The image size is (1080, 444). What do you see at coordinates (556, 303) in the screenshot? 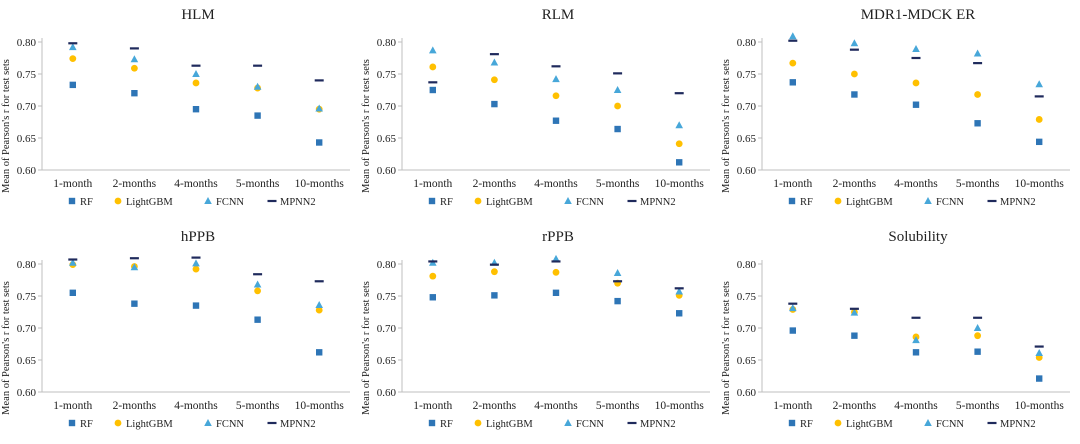
I see `series-rf` at bounding box center [556, 303].